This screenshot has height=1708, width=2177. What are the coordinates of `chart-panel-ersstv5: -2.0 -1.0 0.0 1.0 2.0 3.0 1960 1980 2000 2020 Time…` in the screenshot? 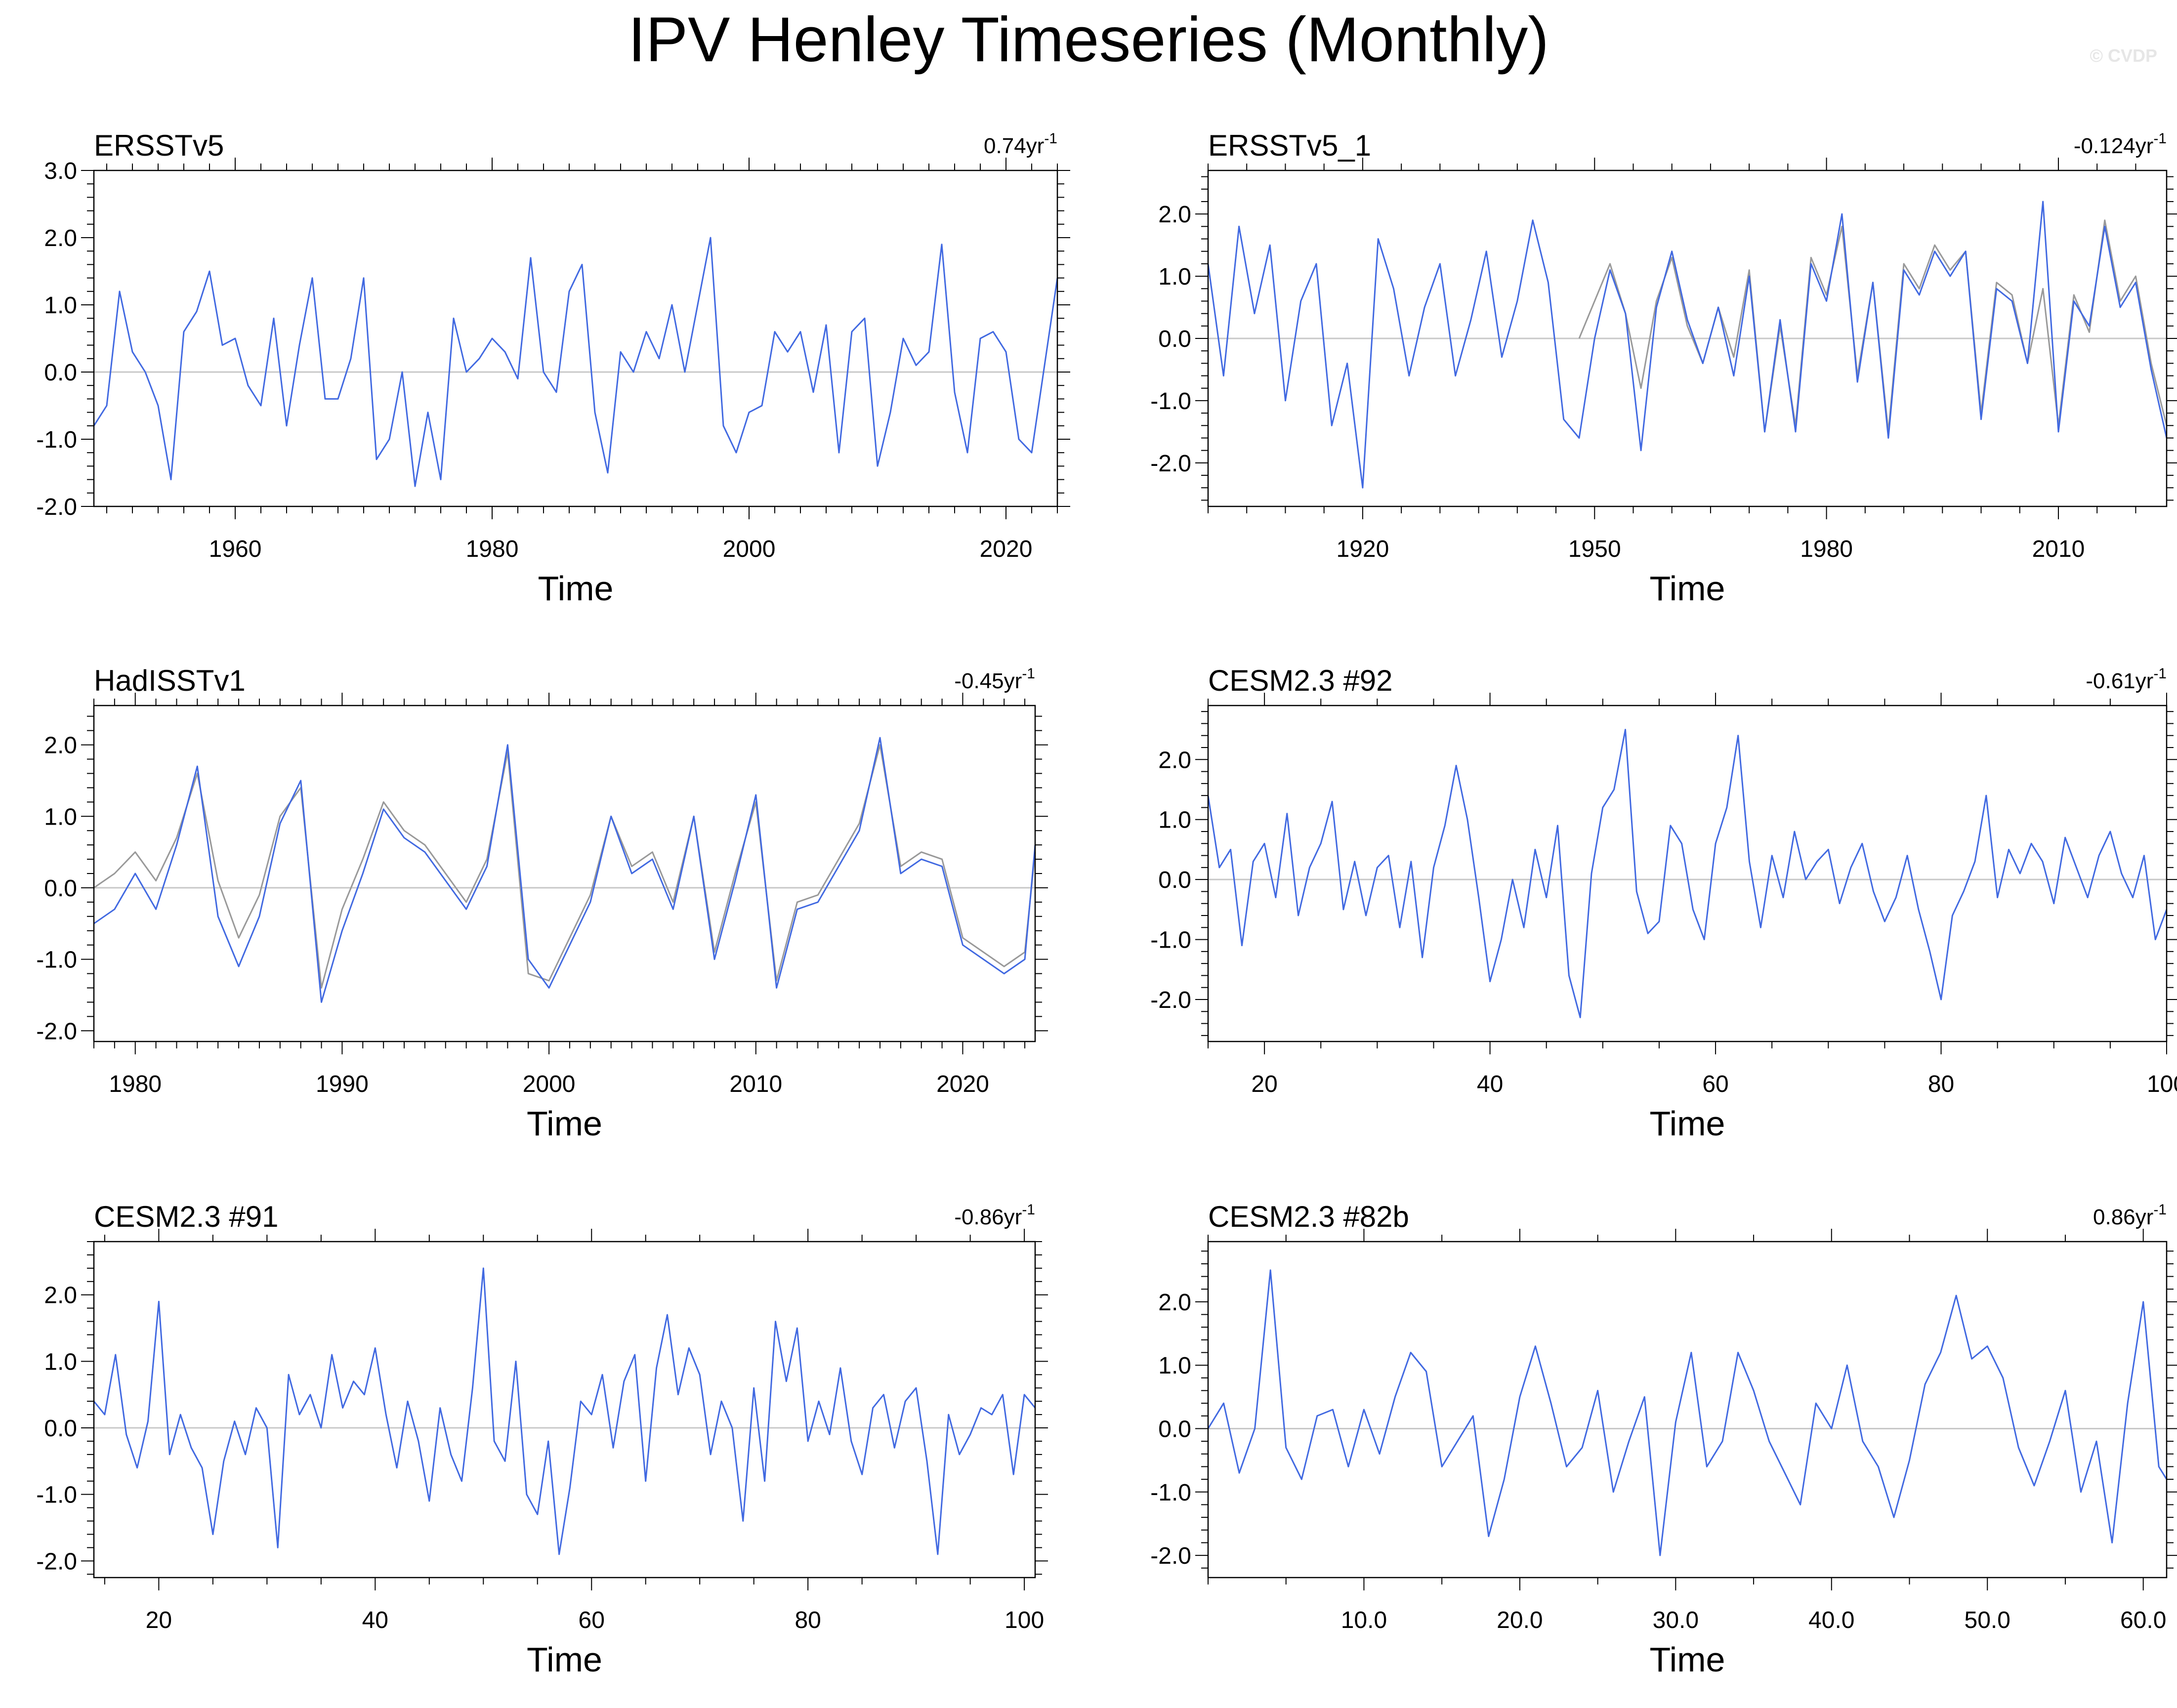 It's located at (553, 368).